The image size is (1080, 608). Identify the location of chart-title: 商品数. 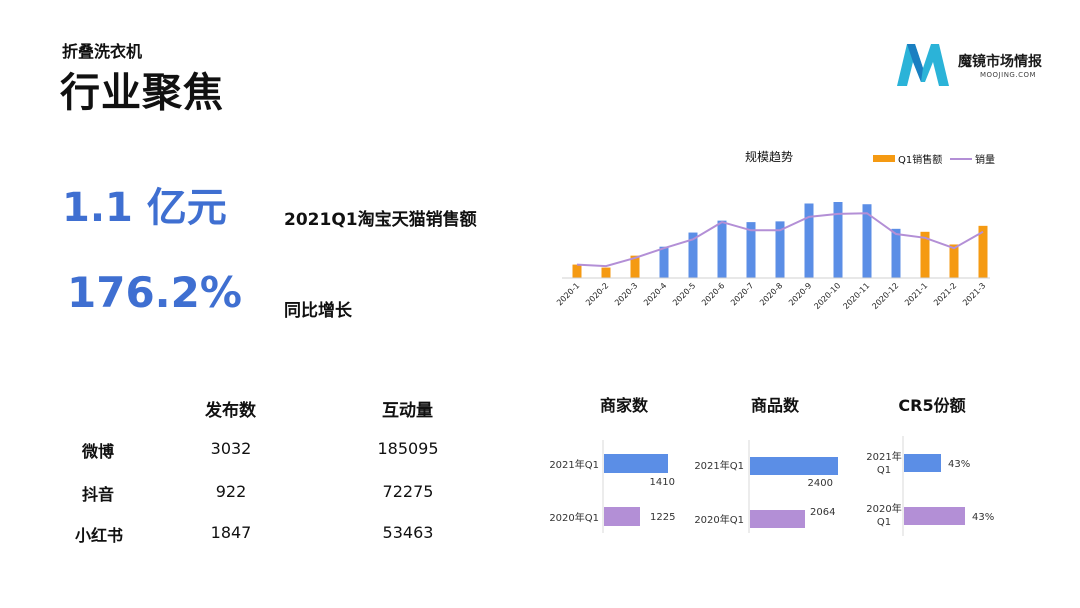
(775, 405).